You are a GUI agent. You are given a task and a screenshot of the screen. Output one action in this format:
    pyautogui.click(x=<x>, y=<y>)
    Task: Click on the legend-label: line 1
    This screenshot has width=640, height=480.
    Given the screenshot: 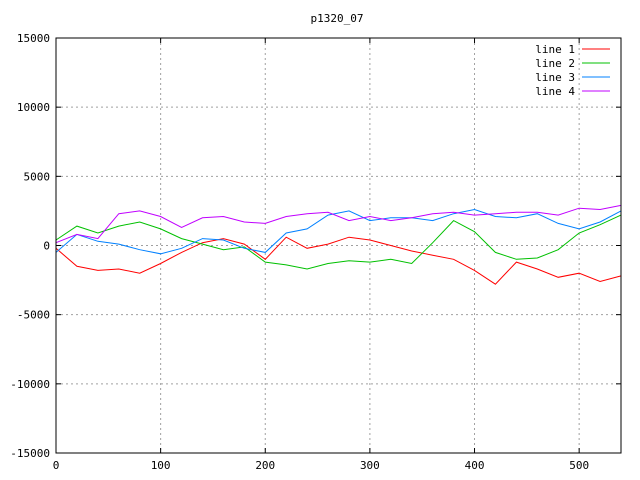 What is the action you would take?
    pyautogui.click(x=555, y=49)
    